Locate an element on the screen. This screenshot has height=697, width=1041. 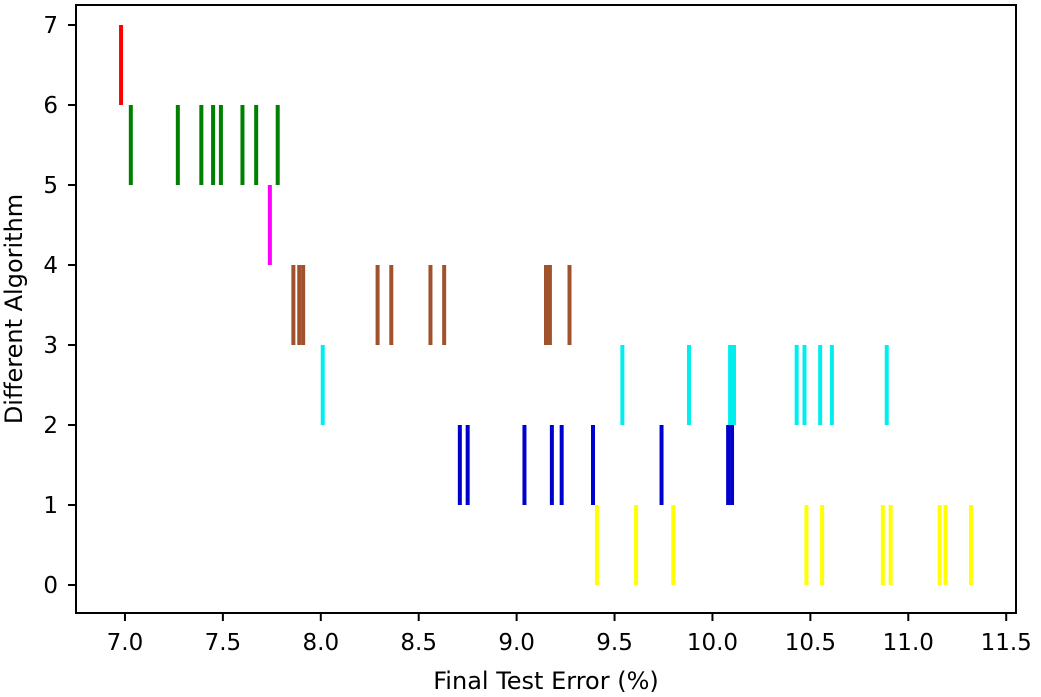
x-tick-label-1: 7.5 is located at coordinates (223, 643).